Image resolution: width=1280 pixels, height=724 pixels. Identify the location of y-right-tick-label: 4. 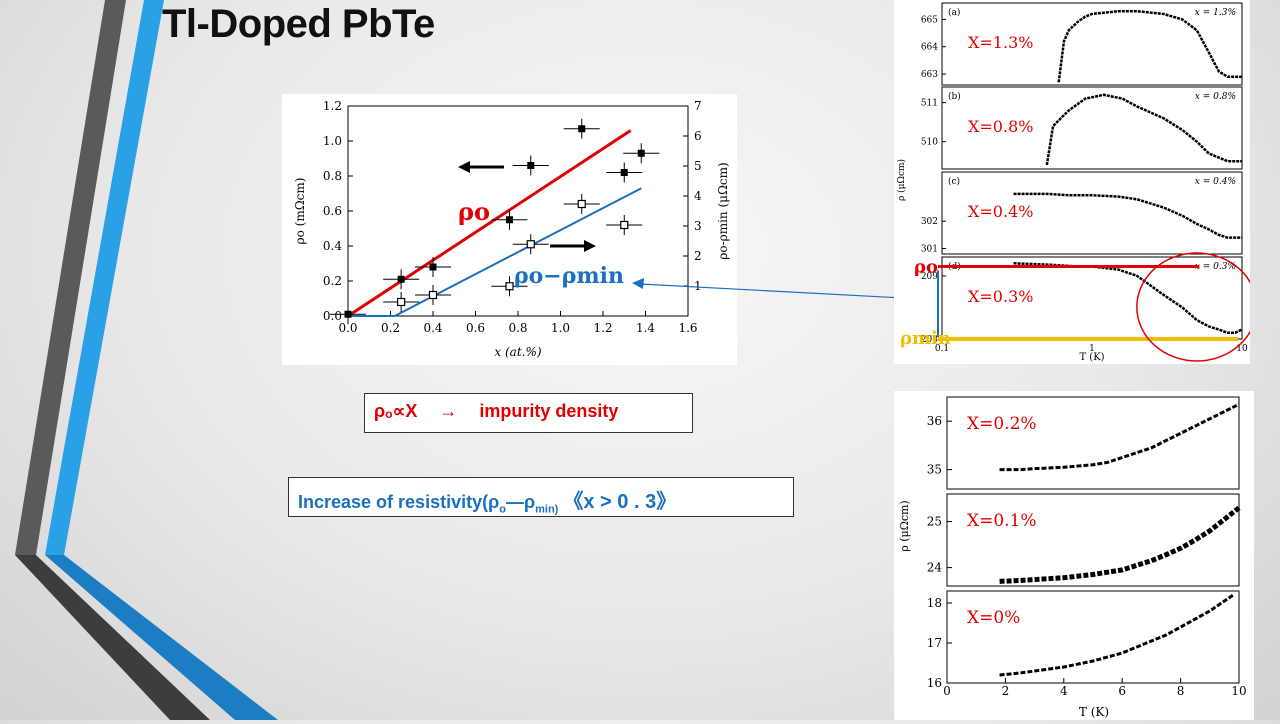
(698, 196).